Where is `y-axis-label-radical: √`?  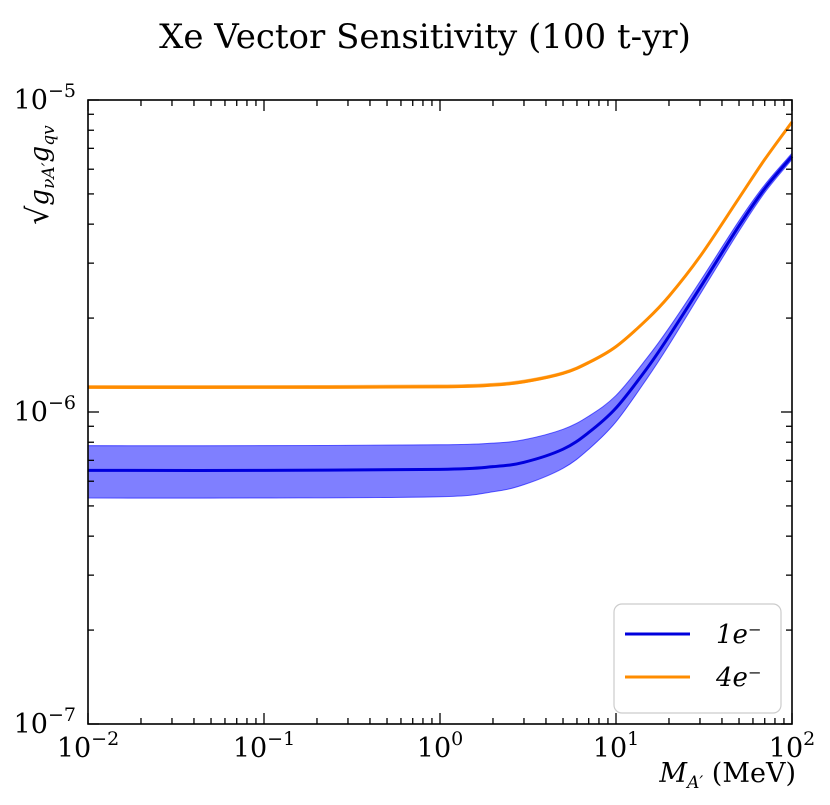
y-axis-label-radical: √ is located at coordinates (38, 215).